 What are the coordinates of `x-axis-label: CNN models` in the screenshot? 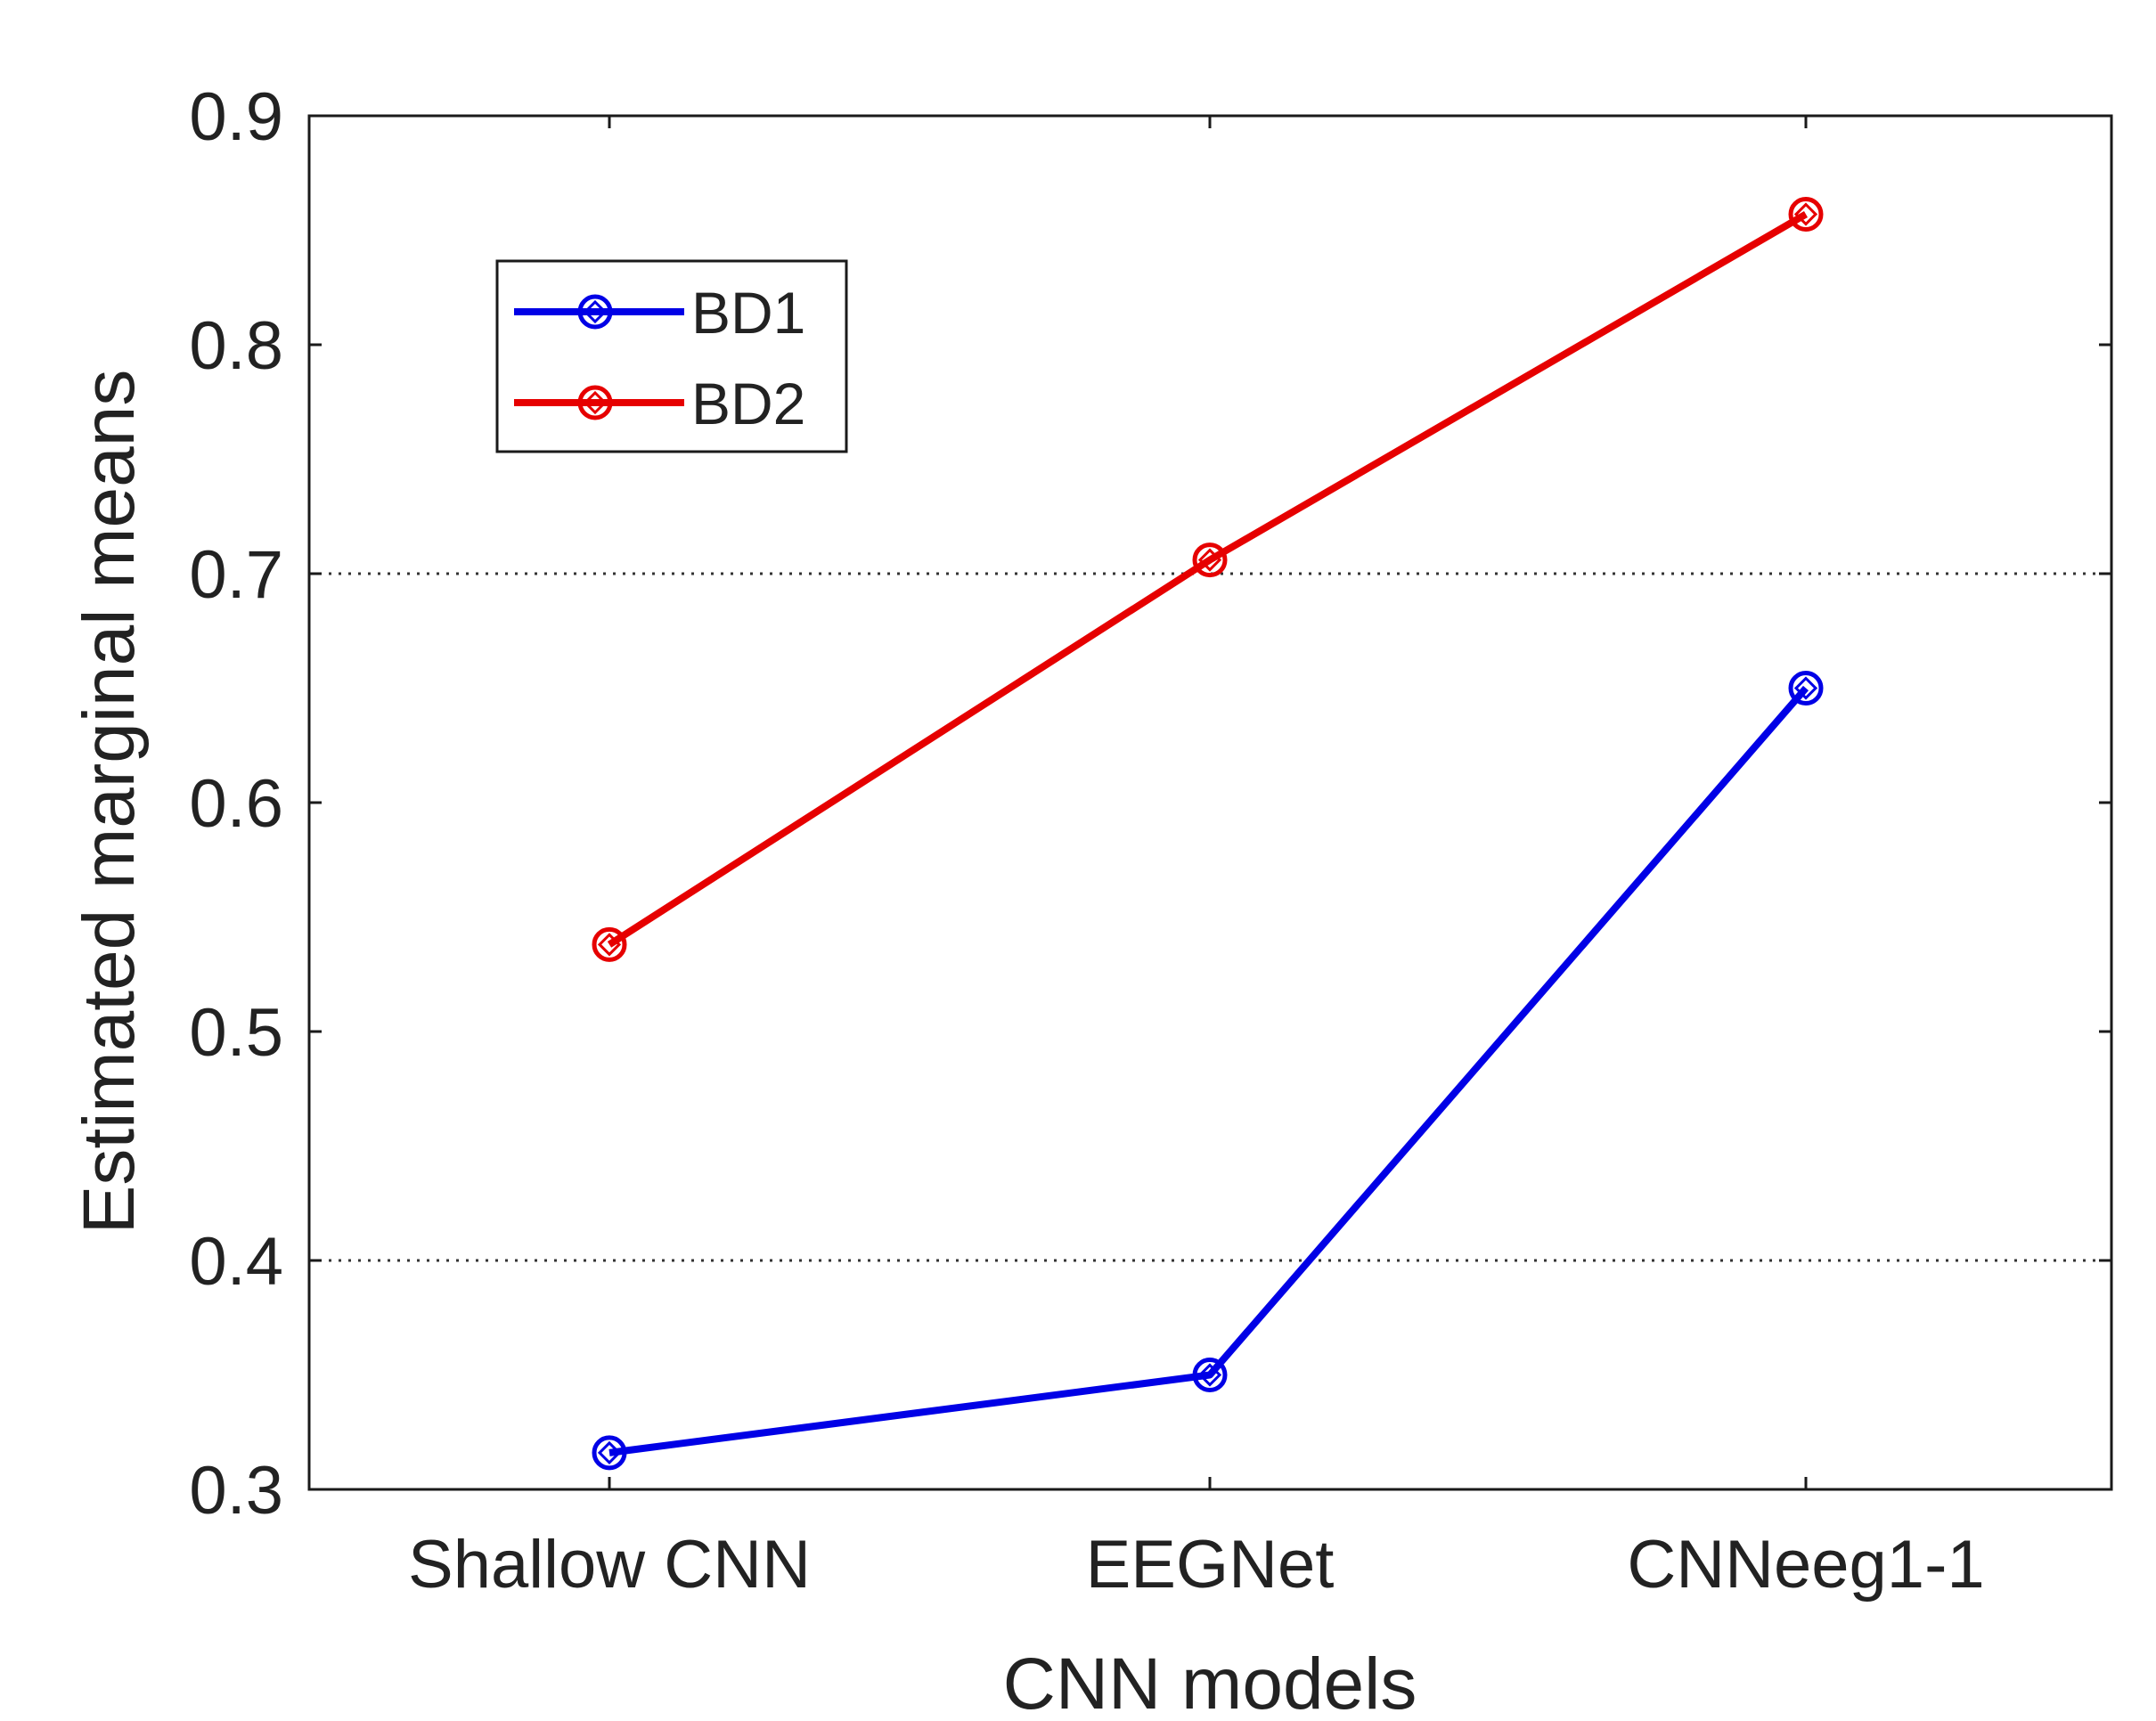 It's located at (1210, 1682).